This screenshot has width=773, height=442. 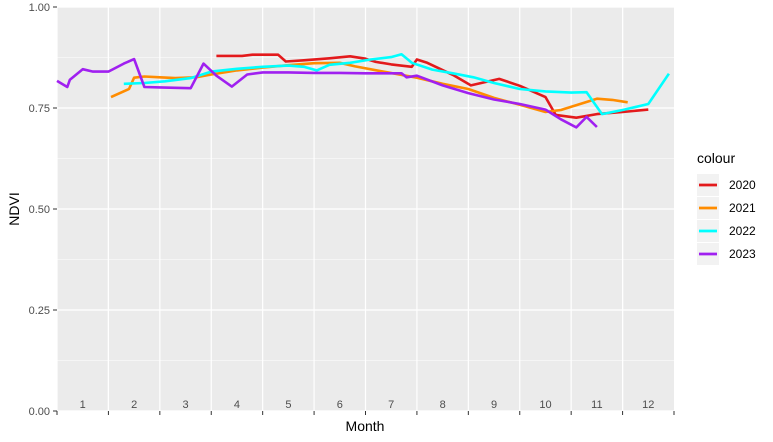 I want to click on month-label: 9, so click(x=494, y=405).